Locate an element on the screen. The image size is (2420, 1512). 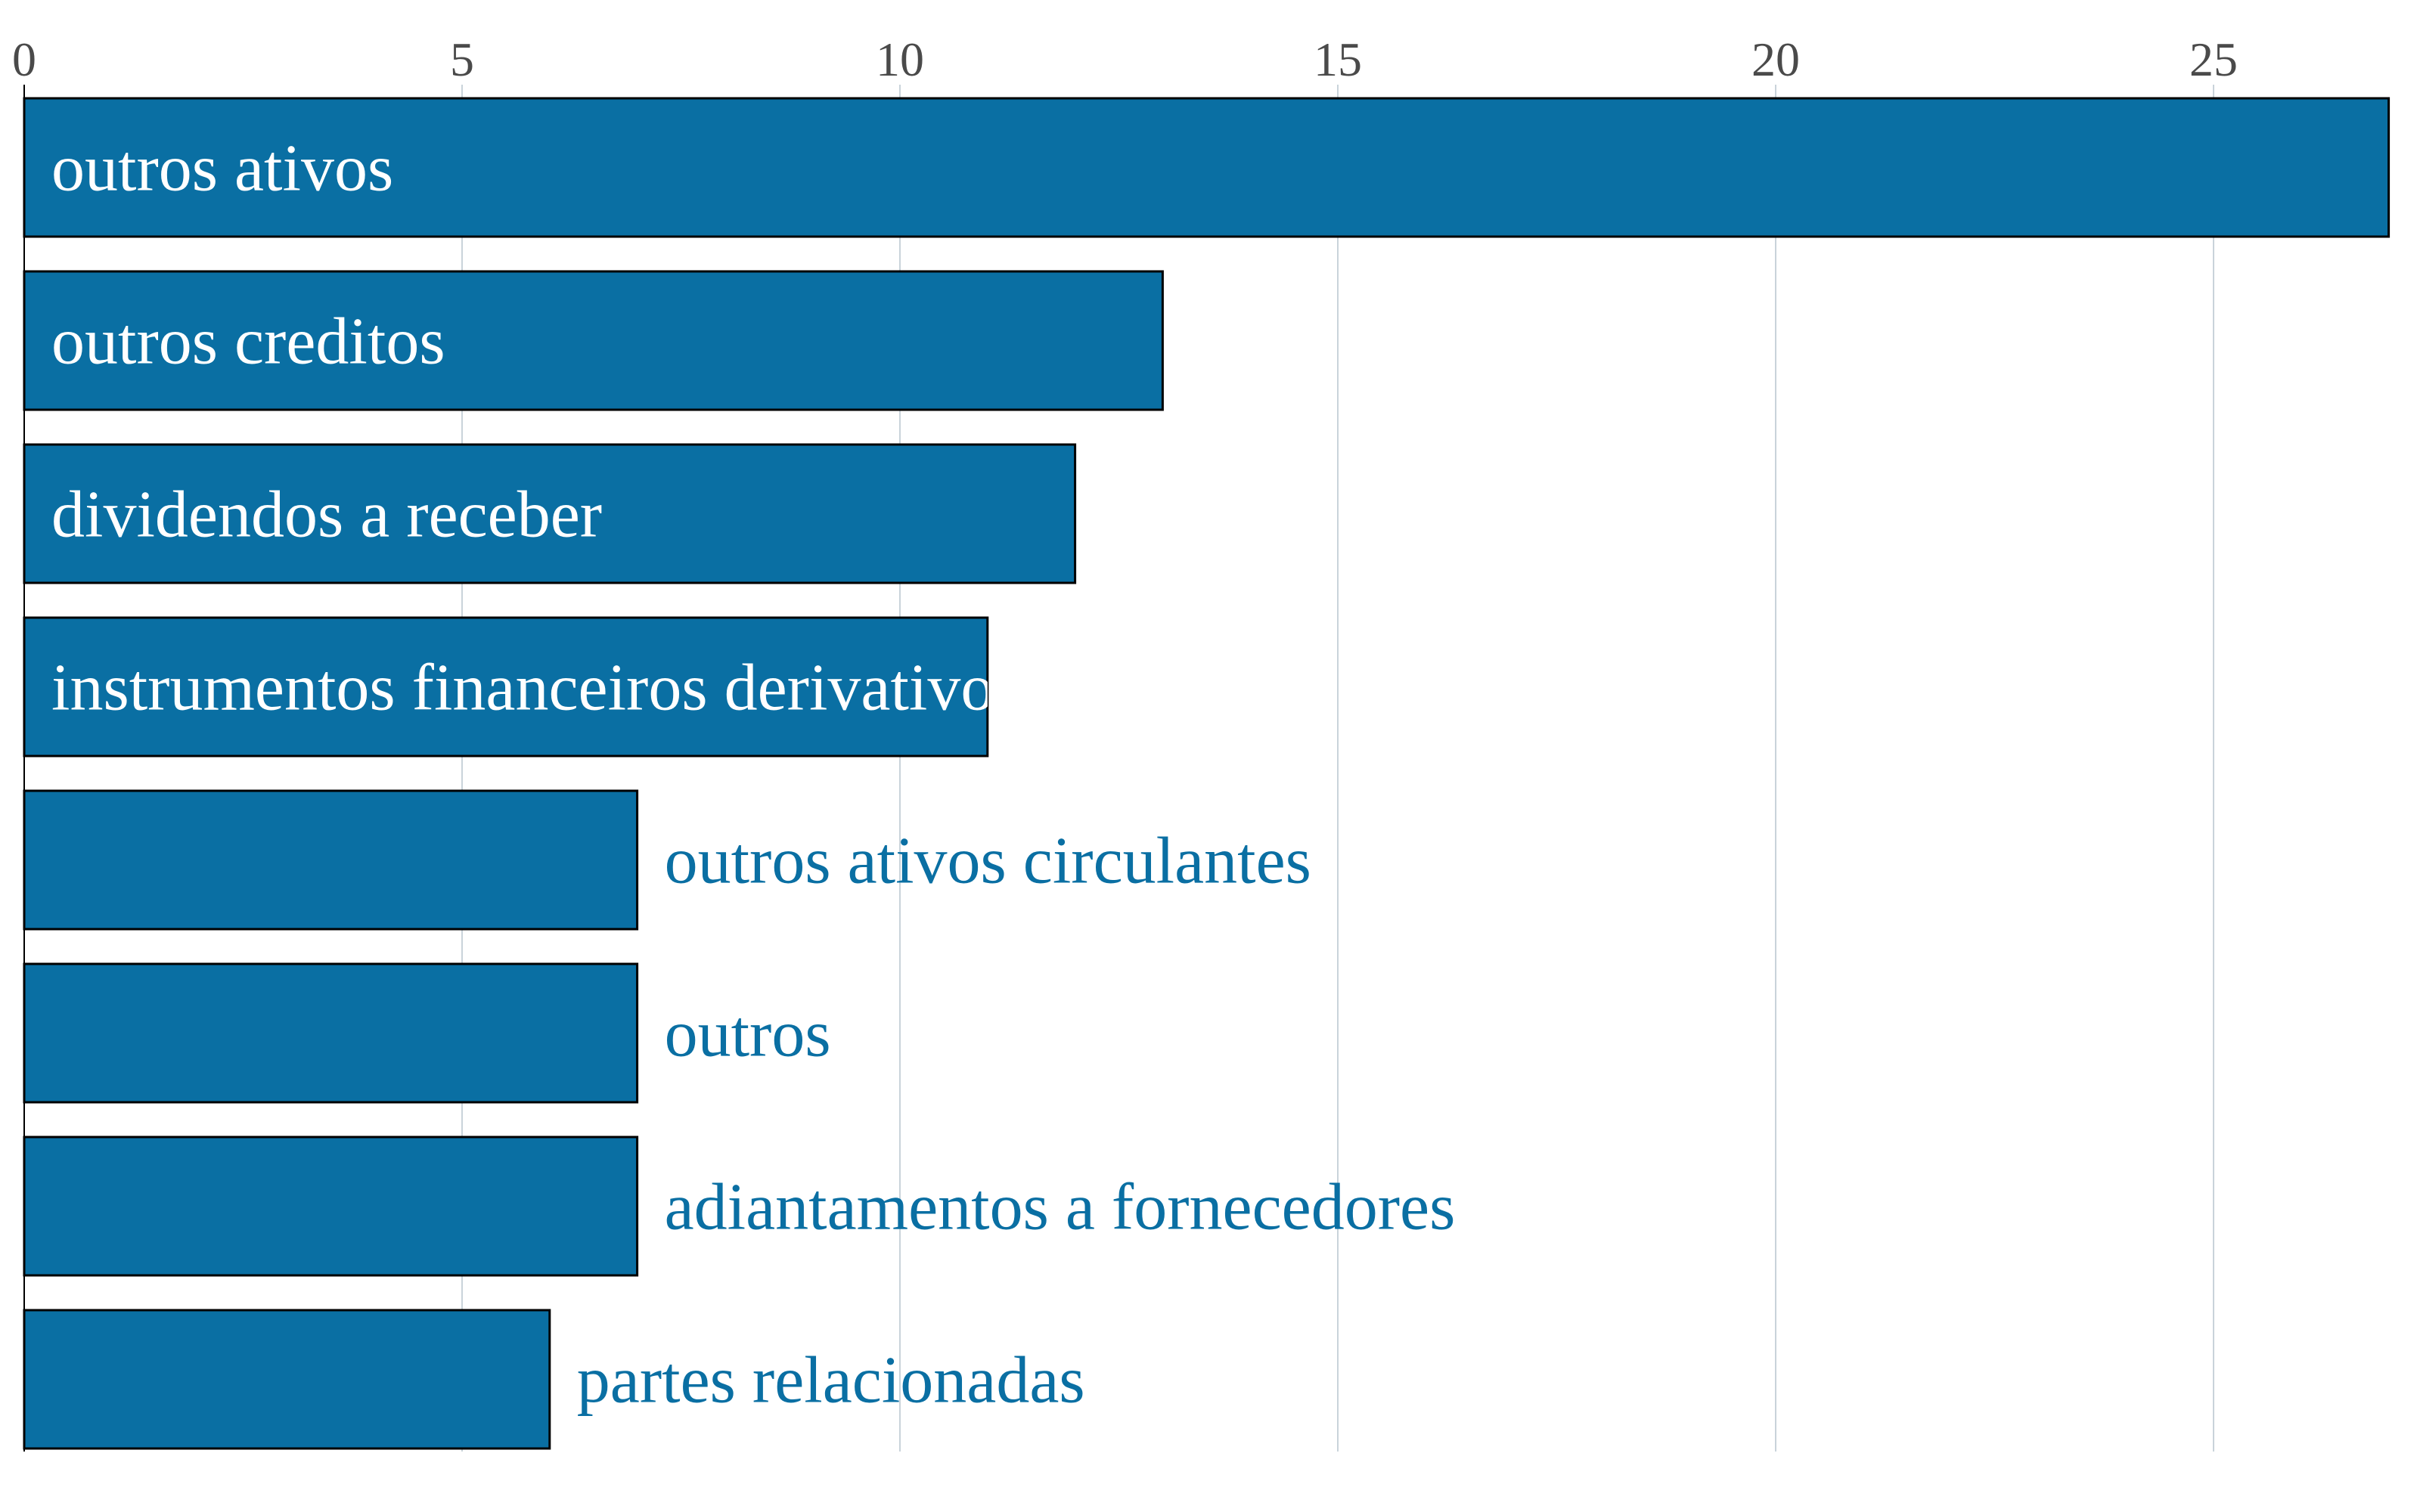
bar-label: outros ativos is located at coordinates (222, 169).